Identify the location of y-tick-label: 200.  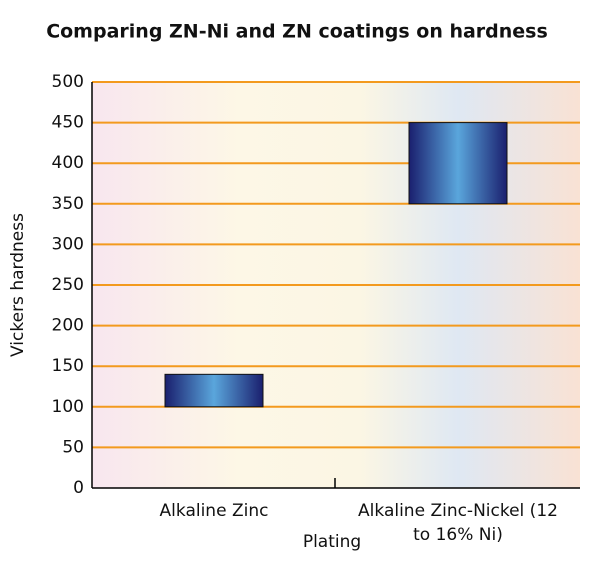
(68, 326).